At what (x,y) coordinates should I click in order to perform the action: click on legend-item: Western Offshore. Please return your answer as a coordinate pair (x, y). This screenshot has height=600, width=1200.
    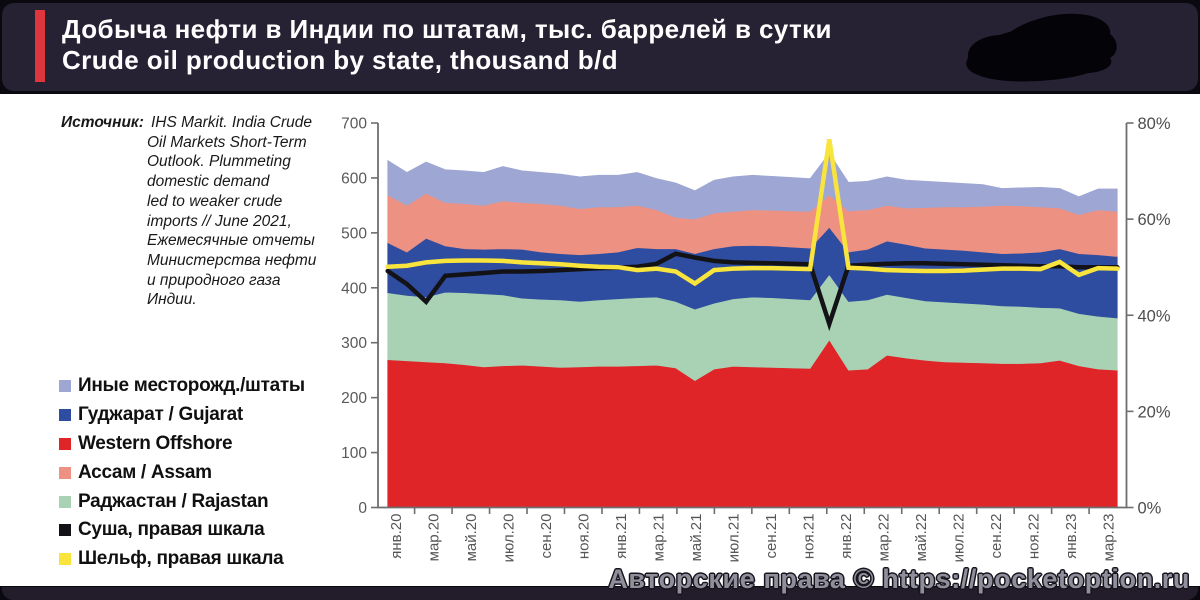
    Looking at the image, I should click on (182, 444).